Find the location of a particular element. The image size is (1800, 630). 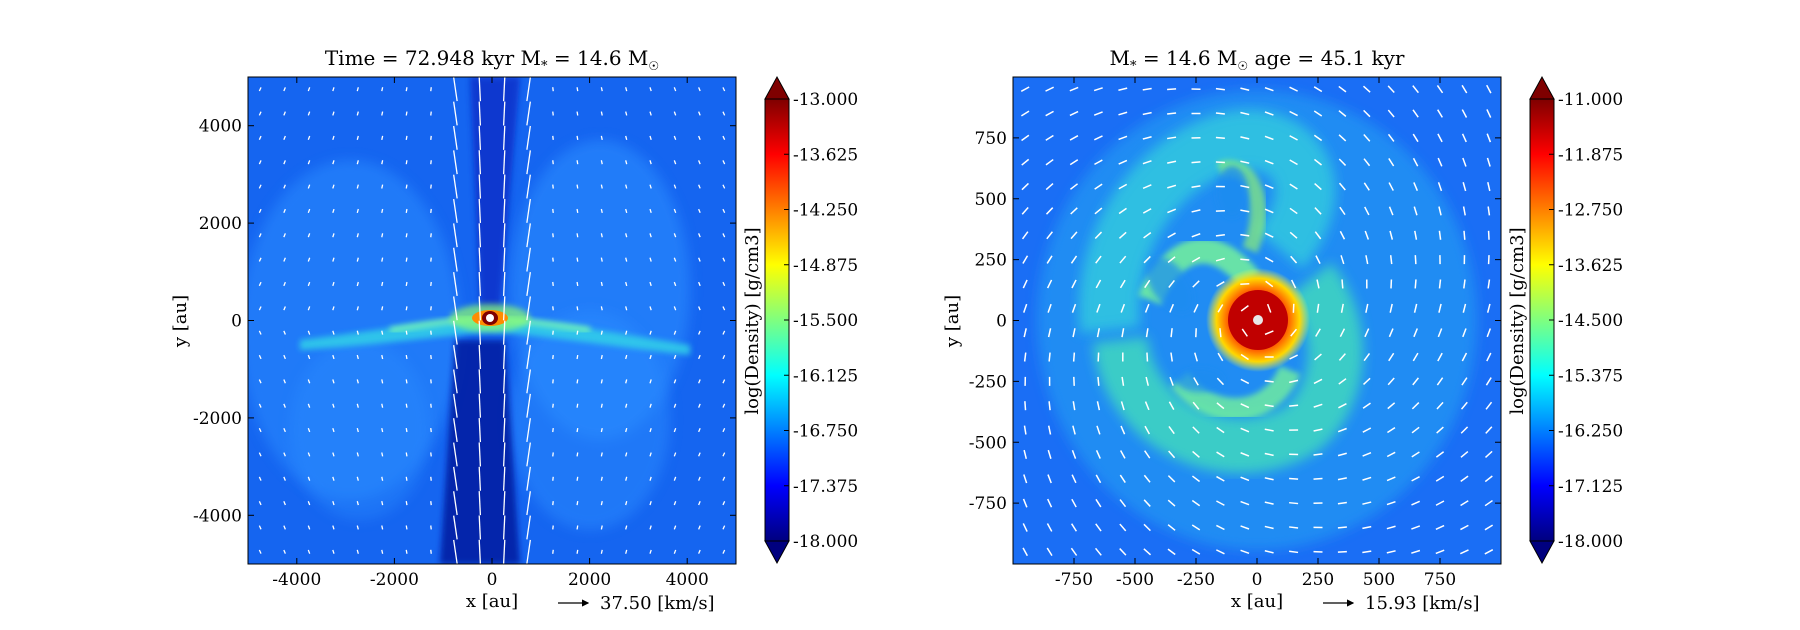

x-tick-label: -500 is located at coordinates (1135, 580).